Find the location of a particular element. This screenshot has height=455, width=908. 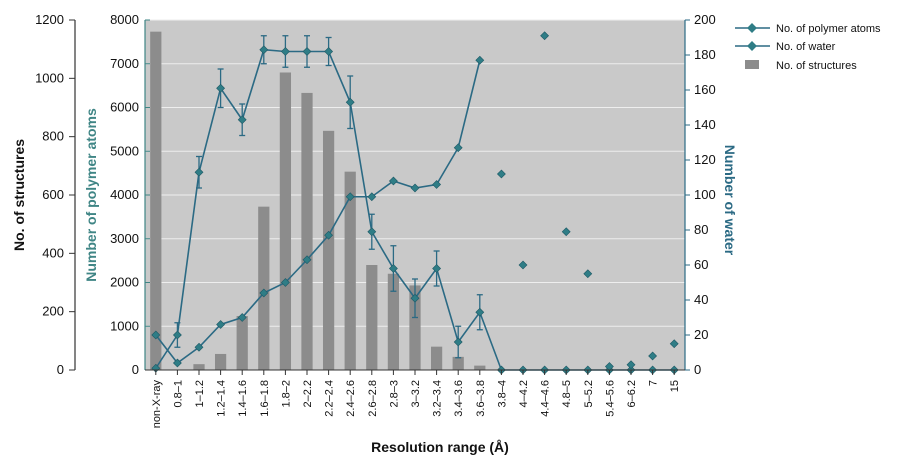

center-tick-label-1: 1000 is located at coordinates (124, 325).